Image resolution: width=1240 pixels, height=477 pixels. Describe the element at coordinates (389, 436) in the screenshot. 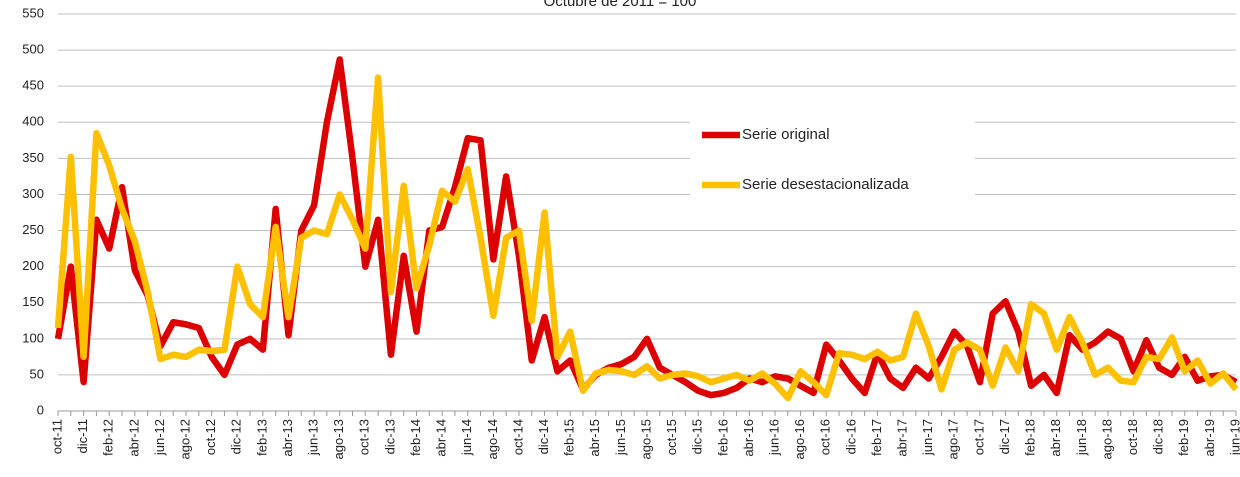

I see `x-tick-label: dic-13` at that location.